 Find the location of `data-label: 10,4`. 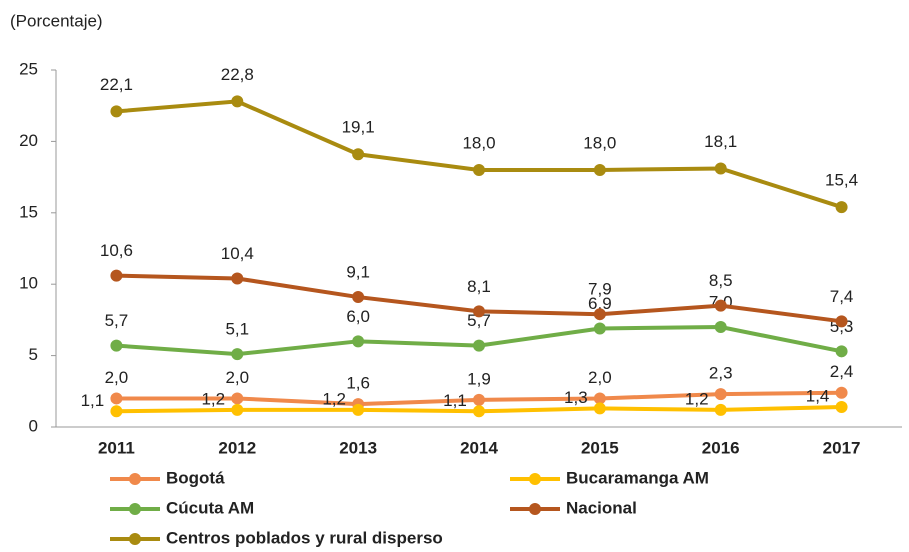

data-label: 10,4 is located at coordinates (237, 253).